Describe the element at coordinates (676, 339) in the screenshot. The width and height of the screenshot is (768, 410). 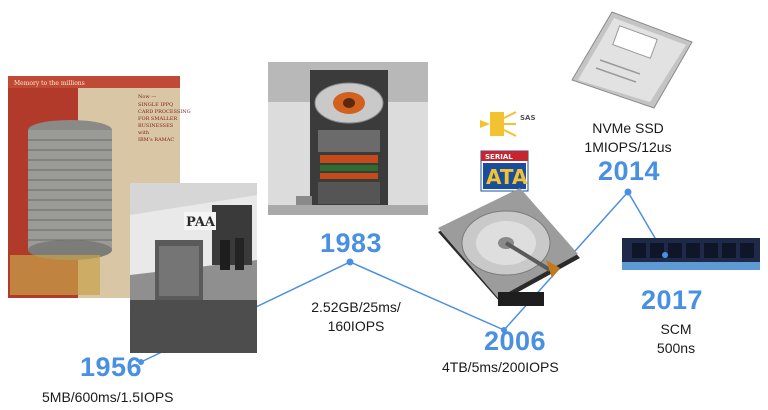
I see `spec-2017: SCM 500ns` at that location.